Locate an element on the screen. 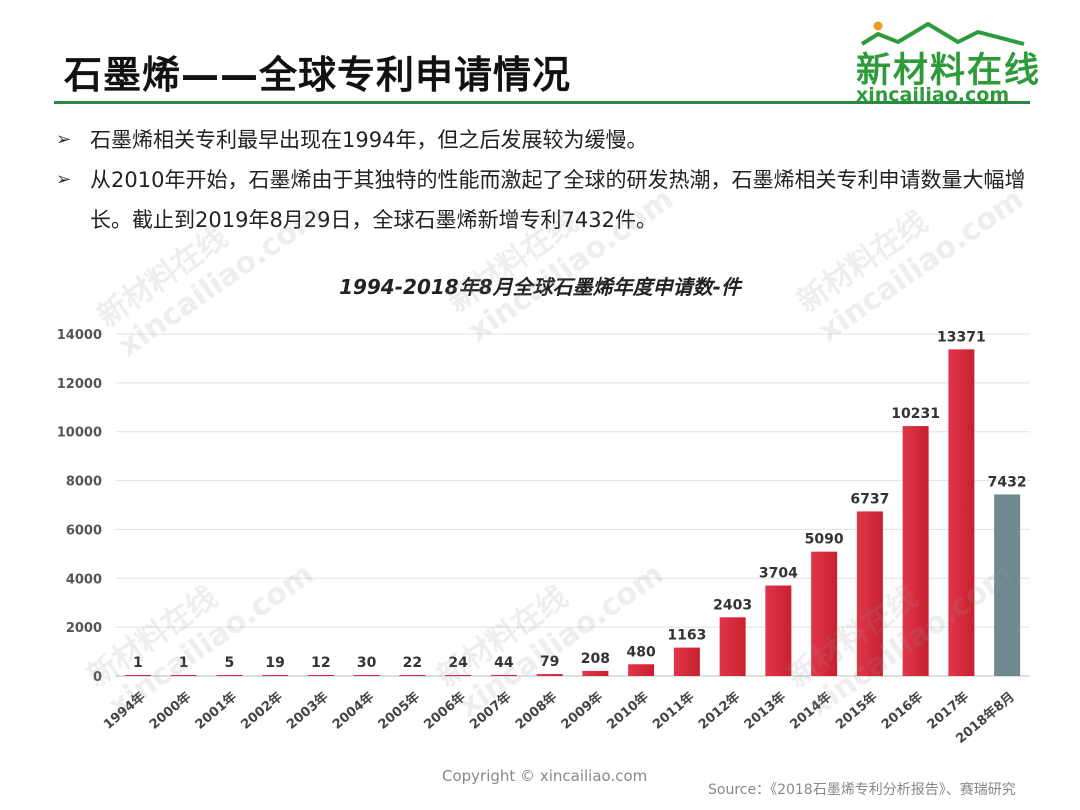 This screenshot has width=1080, height=810. data-label: 7432 is located at coordinates (1007, 482).